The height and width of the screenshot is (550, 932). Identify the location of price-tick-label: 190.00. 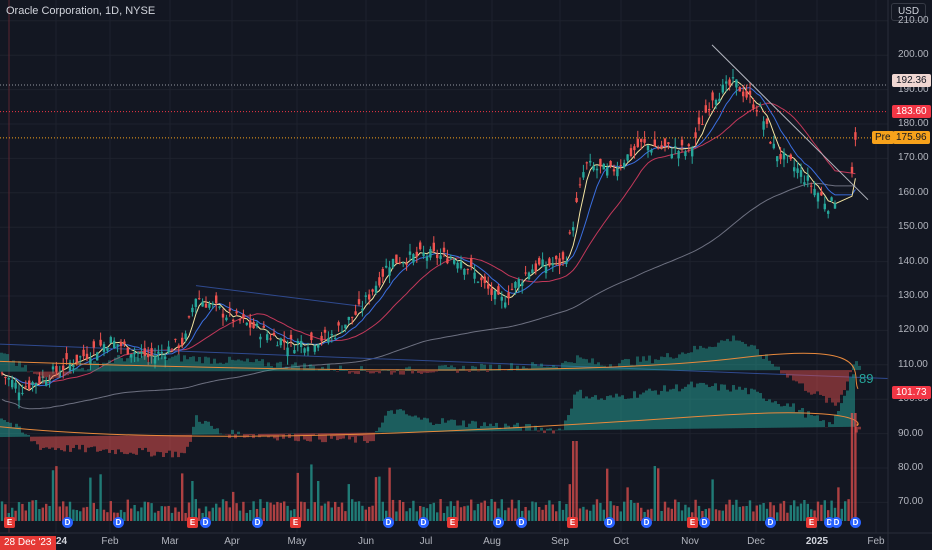
(913, 89).